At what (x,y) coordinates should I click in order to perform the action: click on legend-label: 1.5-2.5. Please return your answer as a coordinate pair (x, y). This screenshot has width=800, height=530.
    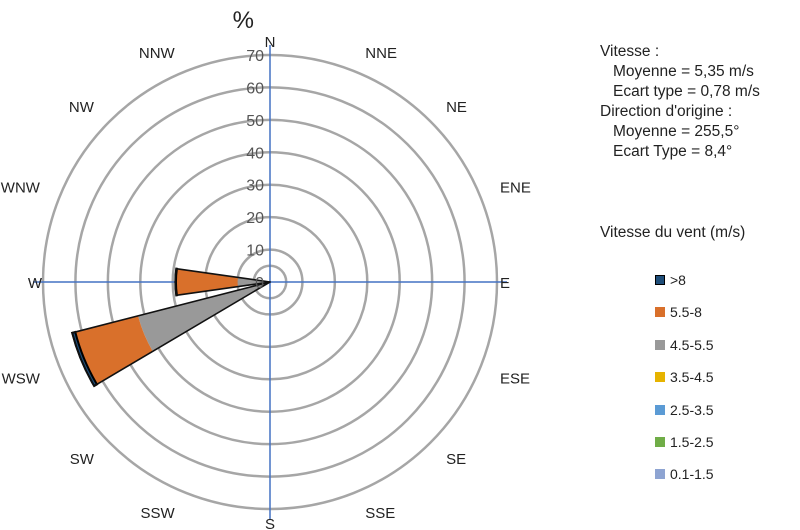
    Looking at the image, I should click on (692, 441).